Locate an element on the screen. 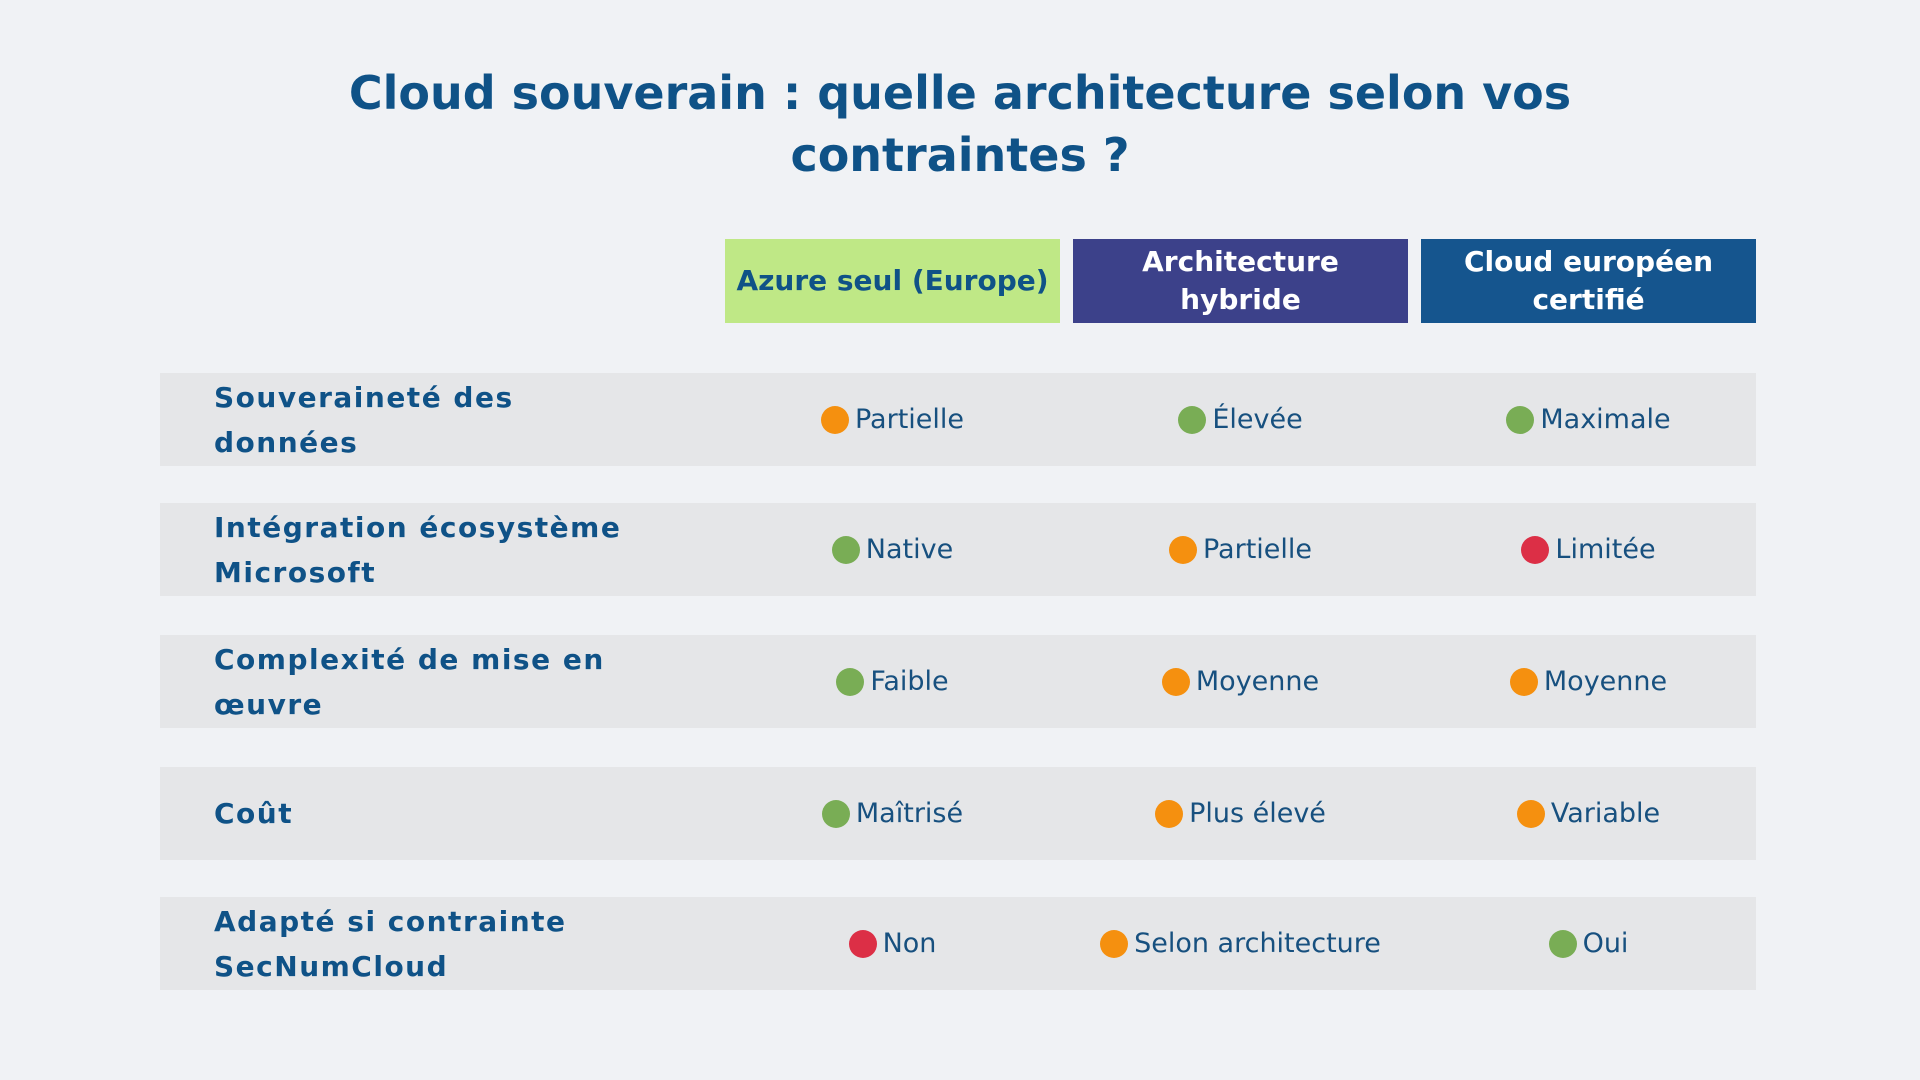 The image size is (1920, 1080). row-label: Souveraineté des données is located at coordinates (364, 419).